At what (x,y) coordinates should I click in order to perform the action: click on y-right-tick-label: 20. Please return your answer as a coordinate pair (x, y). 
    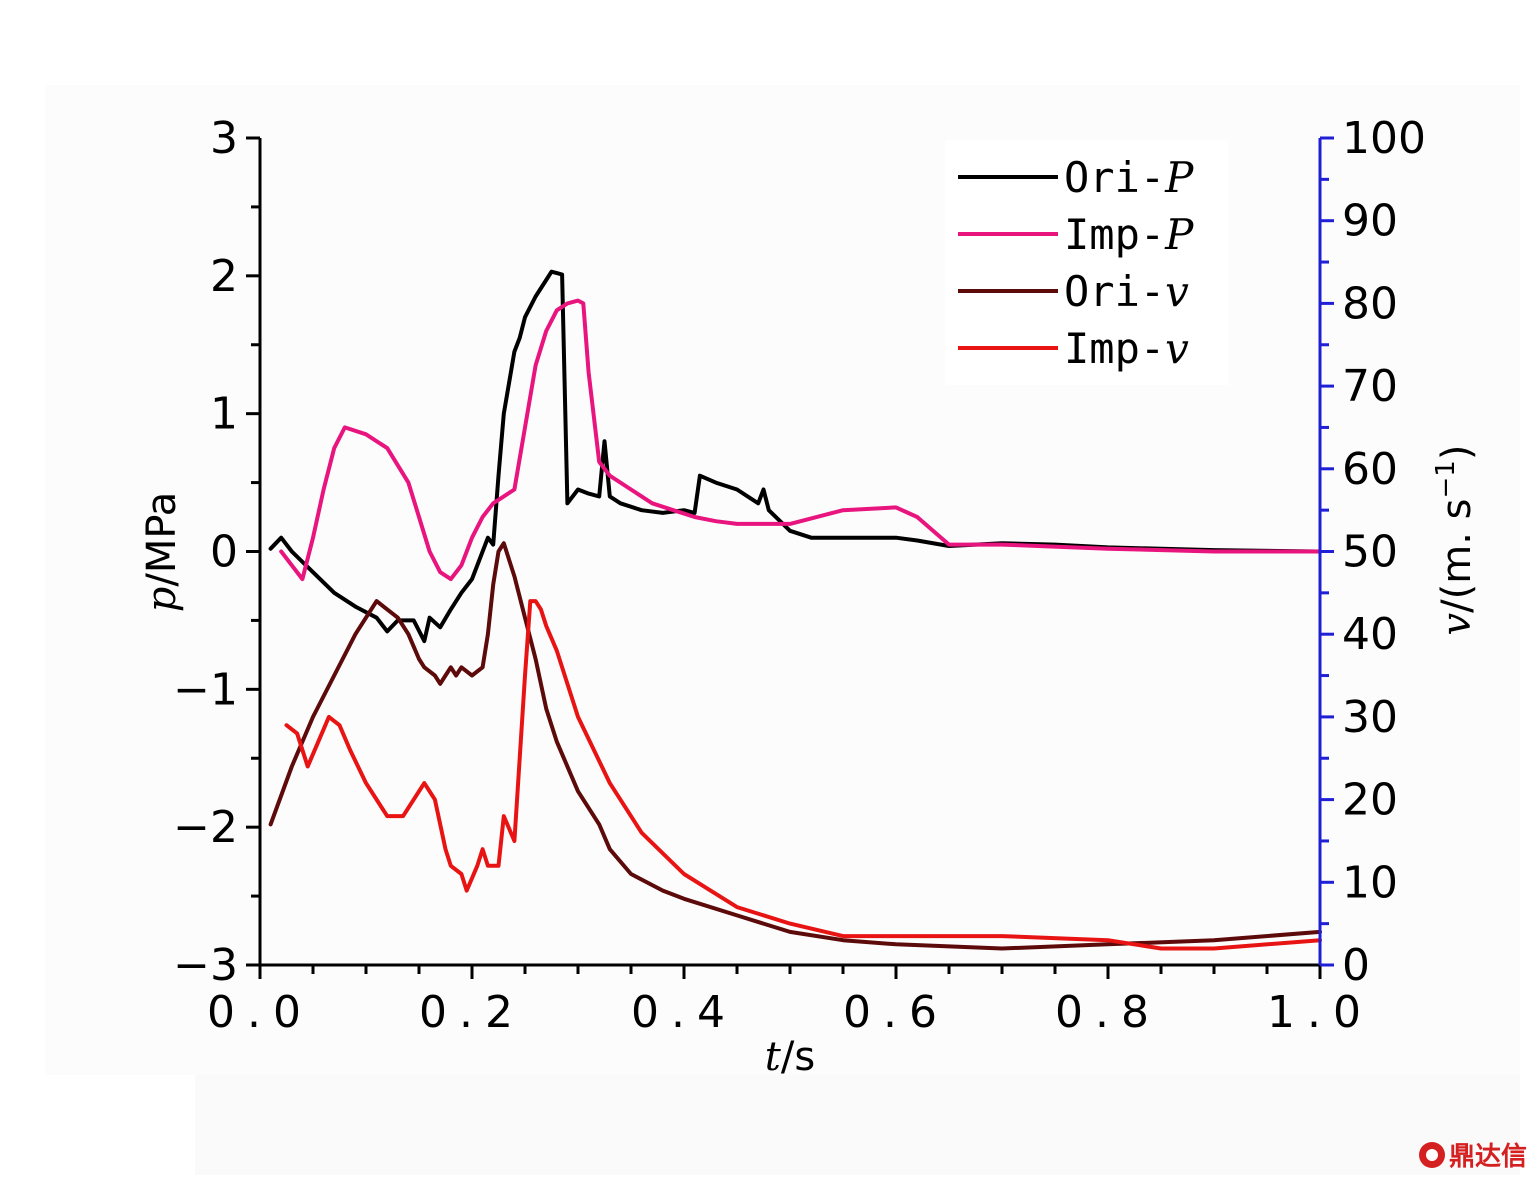
    Looking at the image, I should click on (1370, 800).